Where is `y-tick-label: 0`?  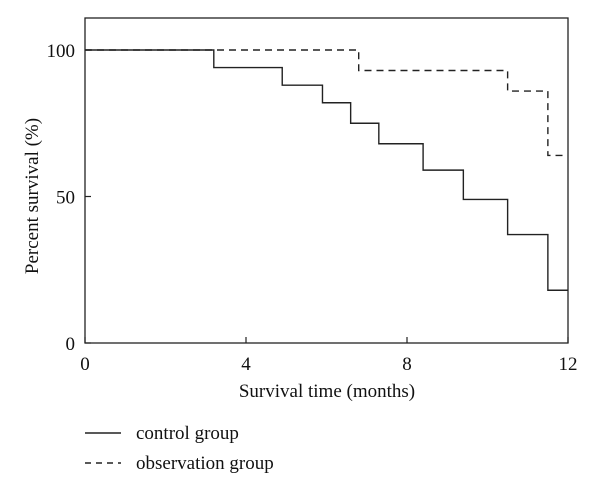 y-tick-label: 0 is located at coordinates (71, 344).